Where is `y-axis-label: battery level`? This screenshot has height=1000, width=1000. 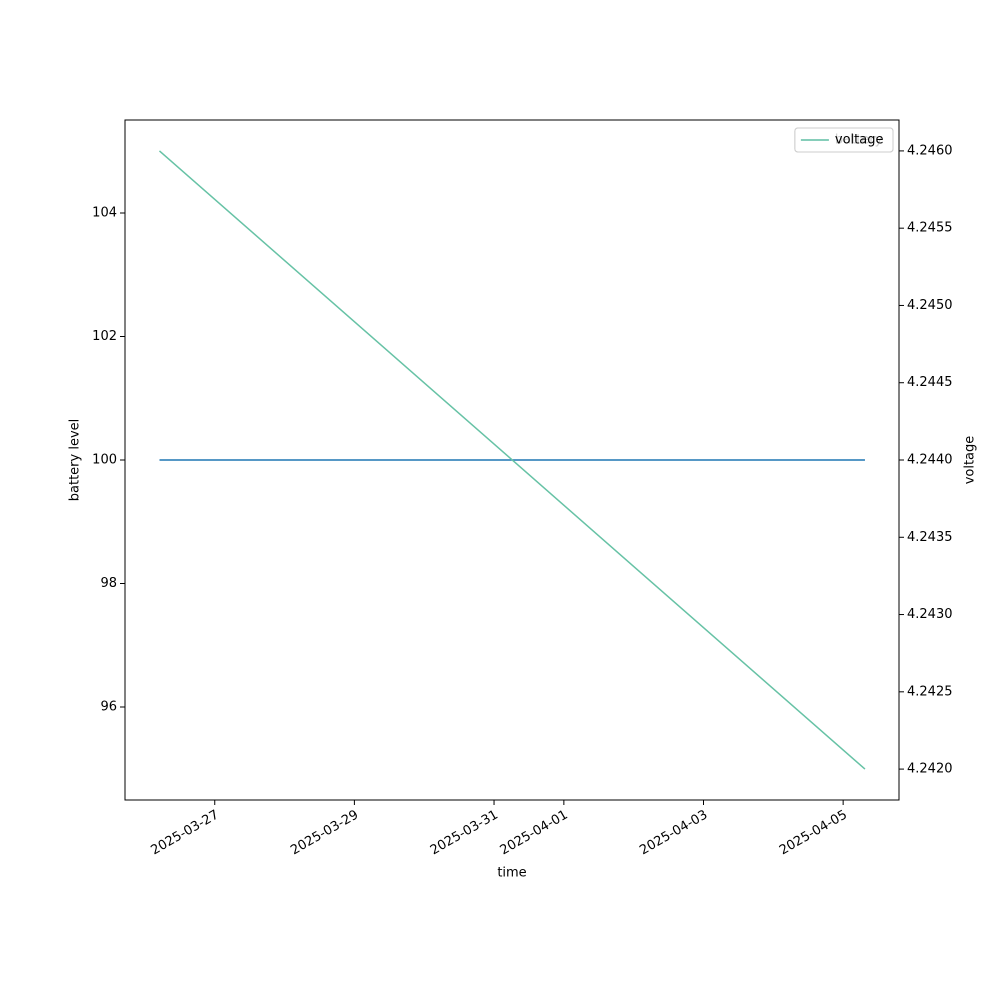 y-axis-label: battery level is located at coordinates (75, 460).